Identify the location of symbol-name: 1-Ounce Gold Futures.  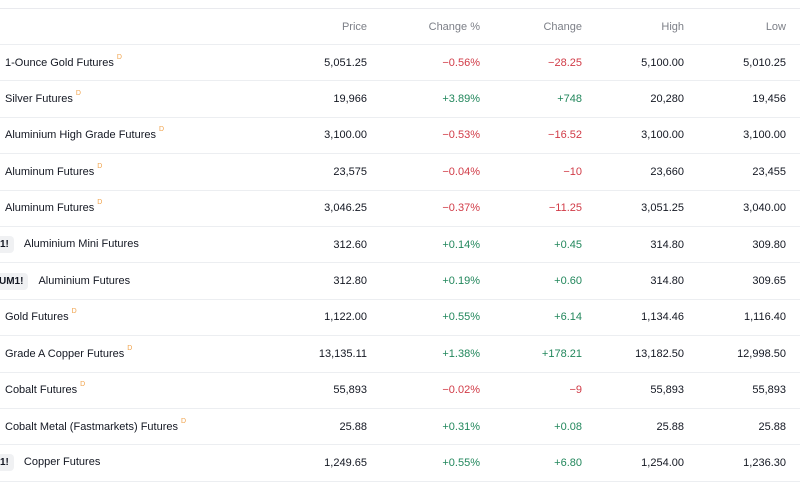
(59, 62).